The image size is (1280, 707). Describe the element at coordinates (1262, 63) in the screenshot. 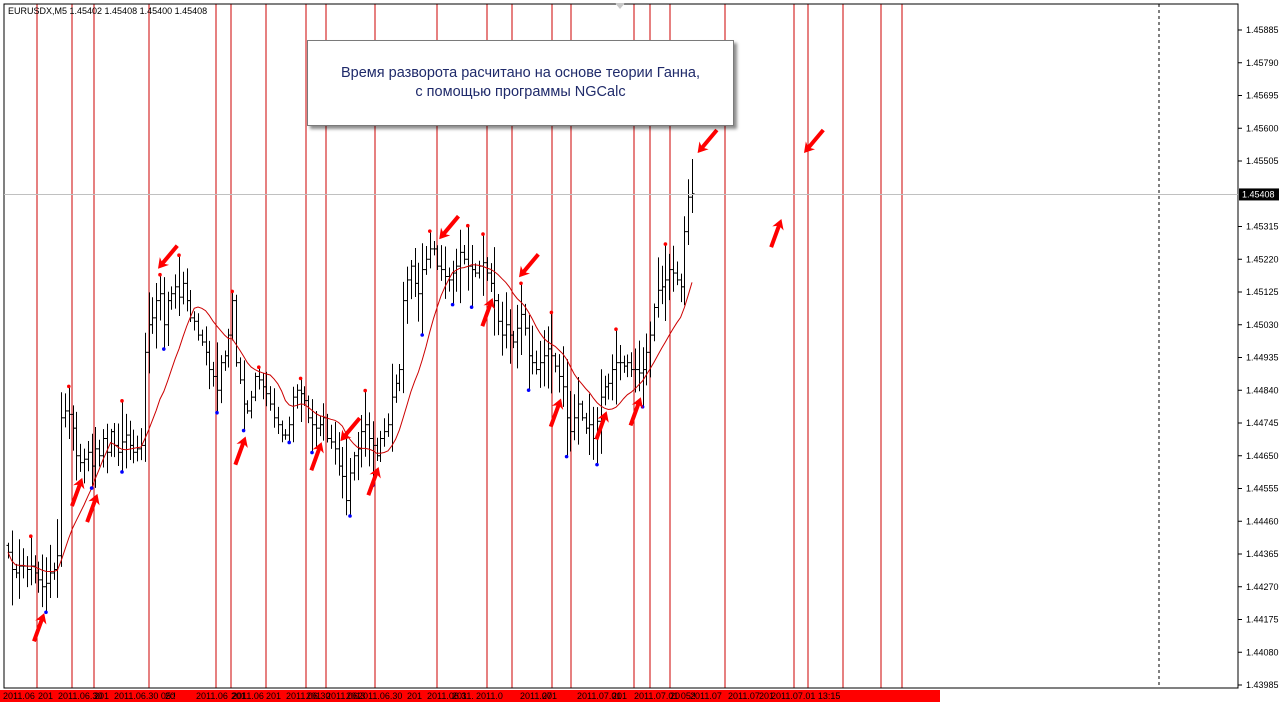

I see `y-tick-label: 1.45790` at that location.